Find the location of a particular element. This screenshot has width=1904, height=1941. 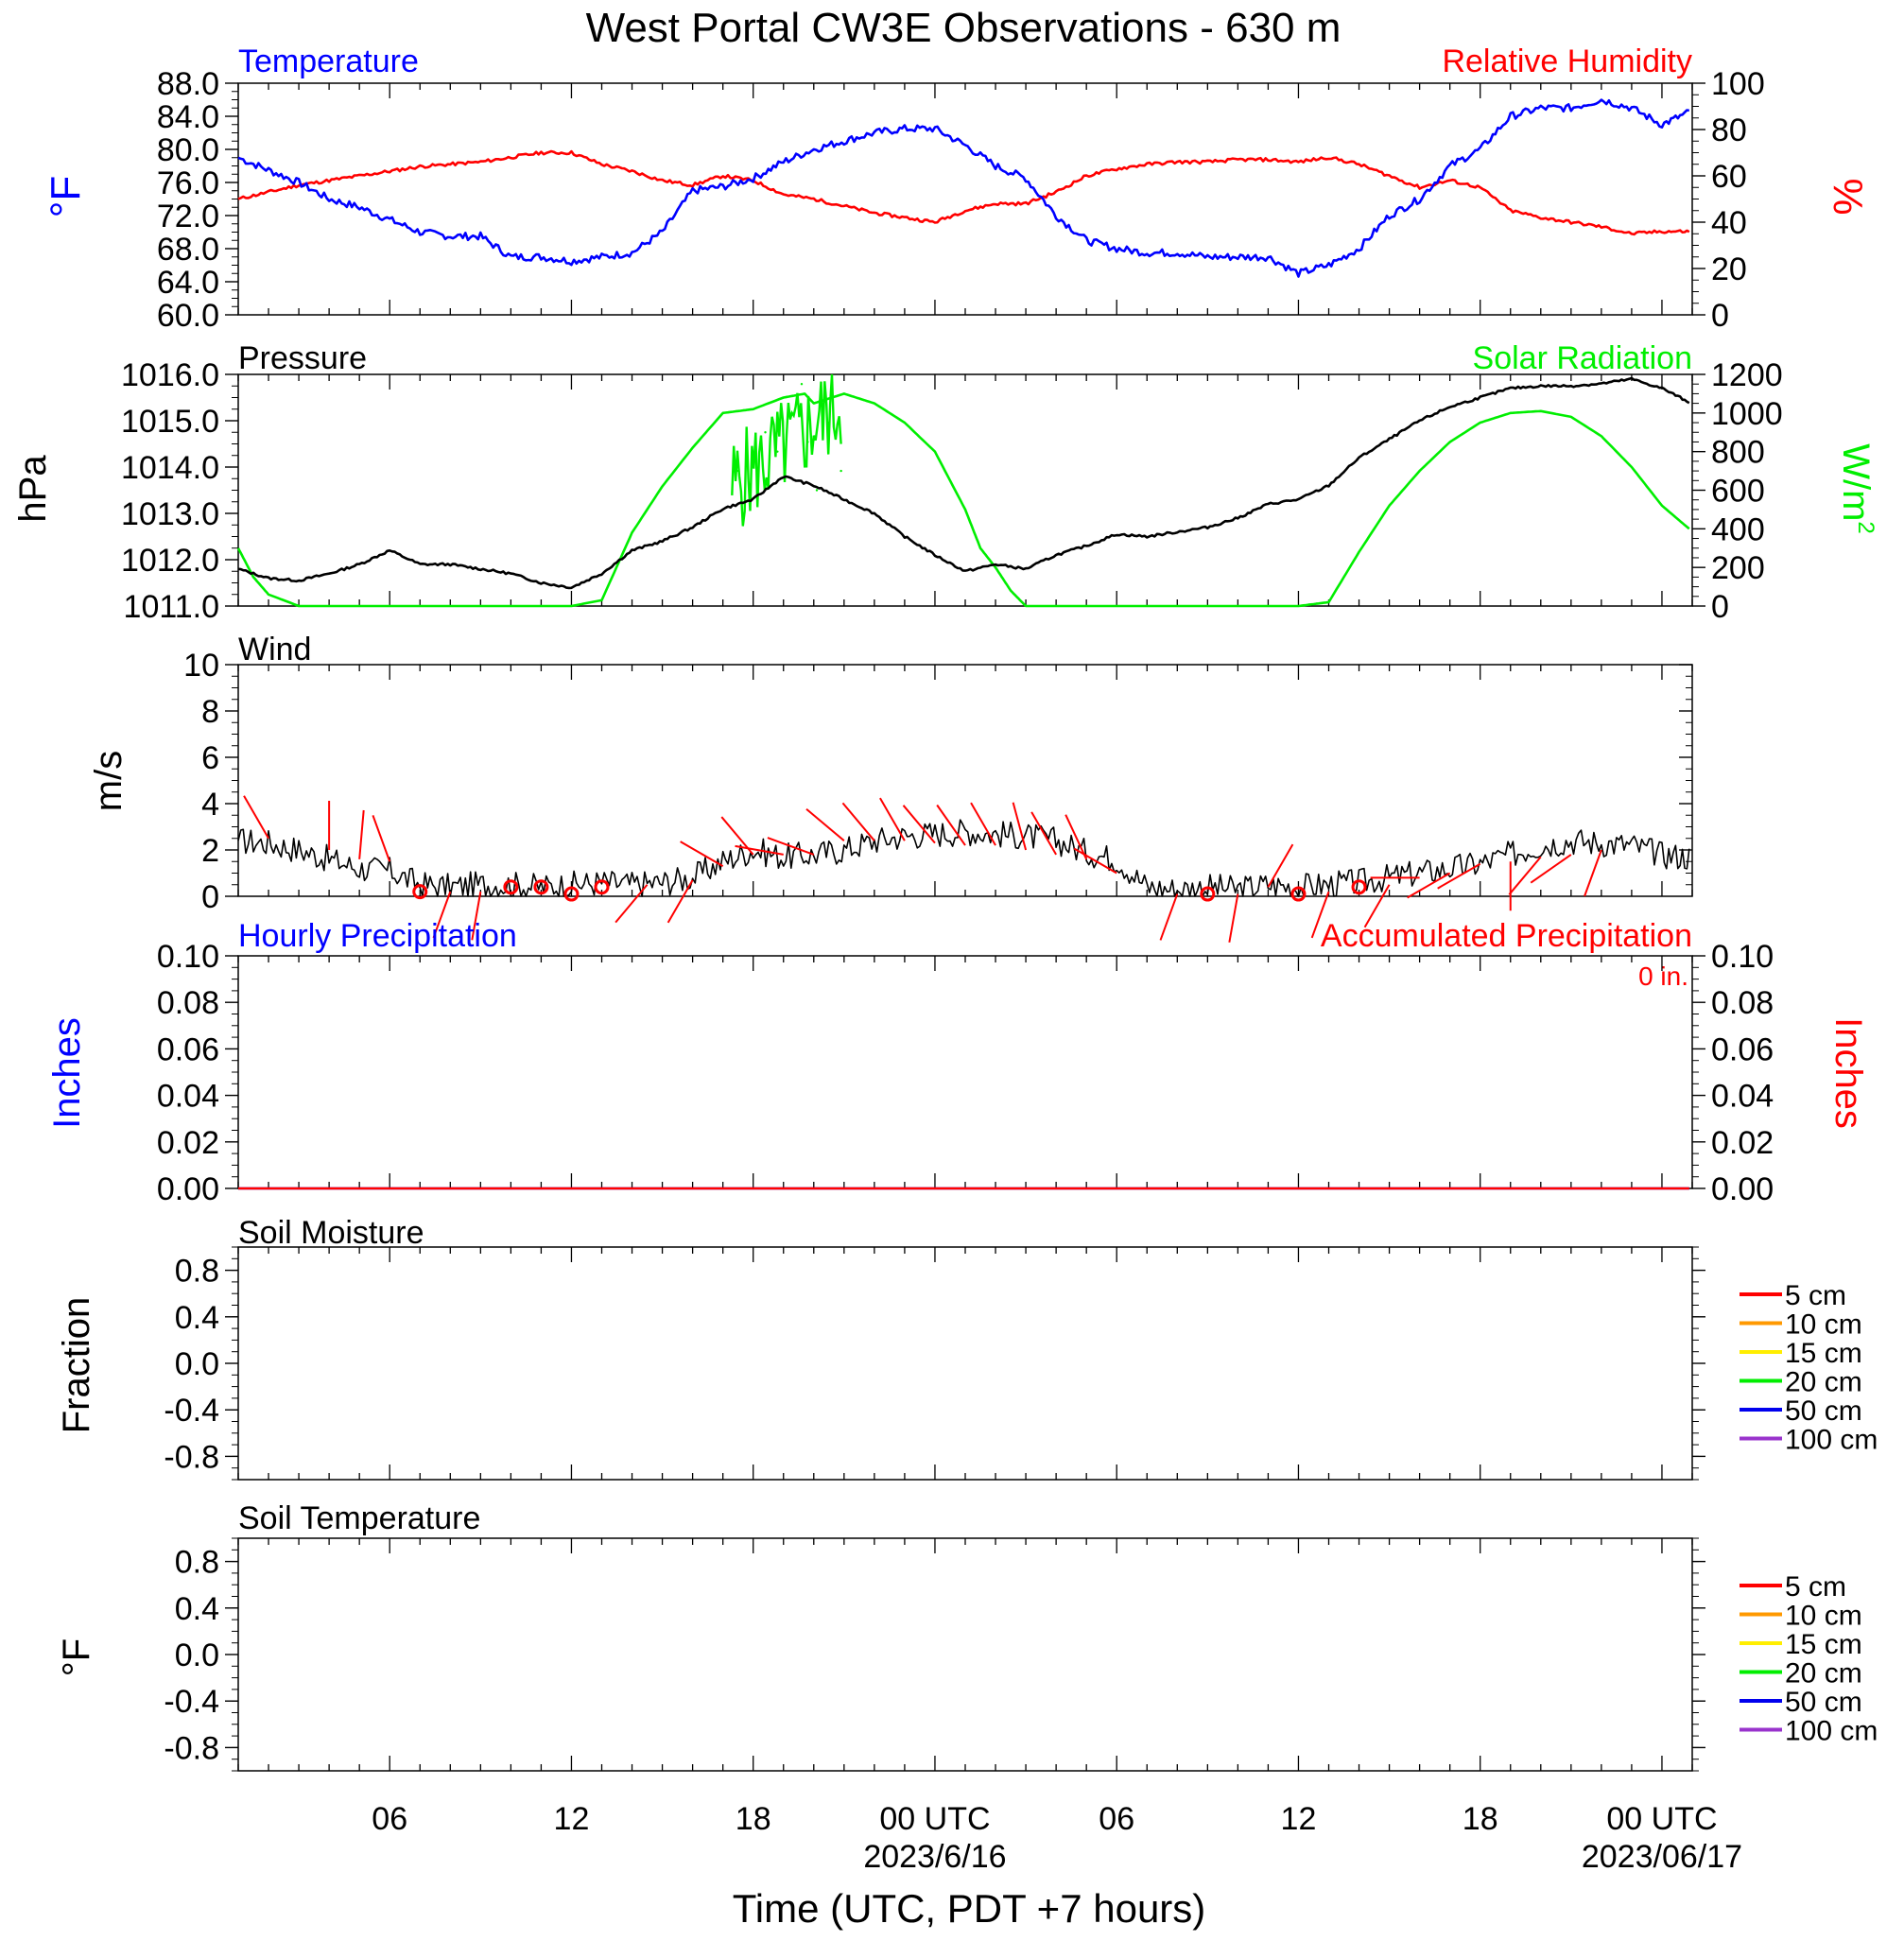

soil-temperature-legend-label: 10 cm is located at coordinates (1824, 1617).